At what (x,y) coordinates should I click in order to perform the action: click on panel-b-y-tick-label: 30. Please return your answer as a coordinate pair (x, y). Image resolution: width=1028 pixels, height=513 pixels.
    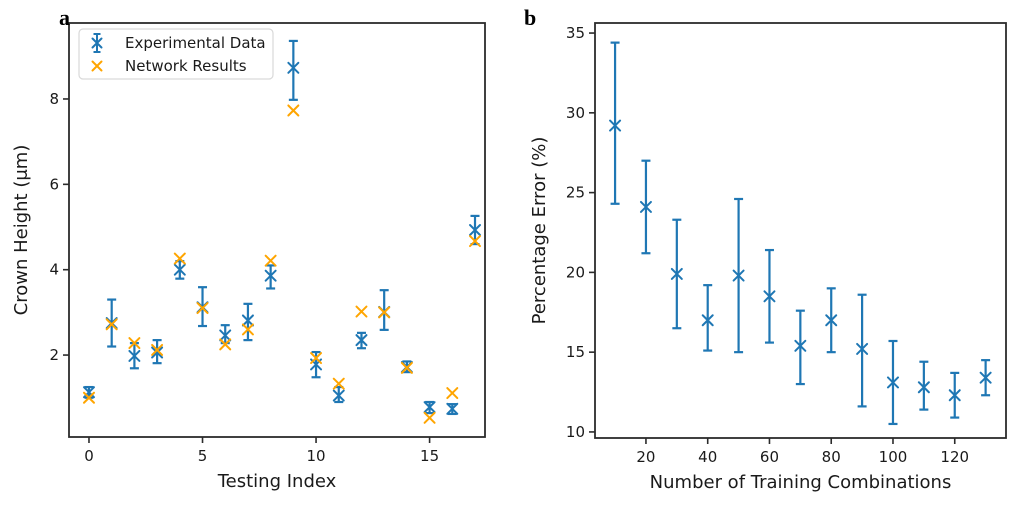
    Looking at the image, I should click on (575, 113).